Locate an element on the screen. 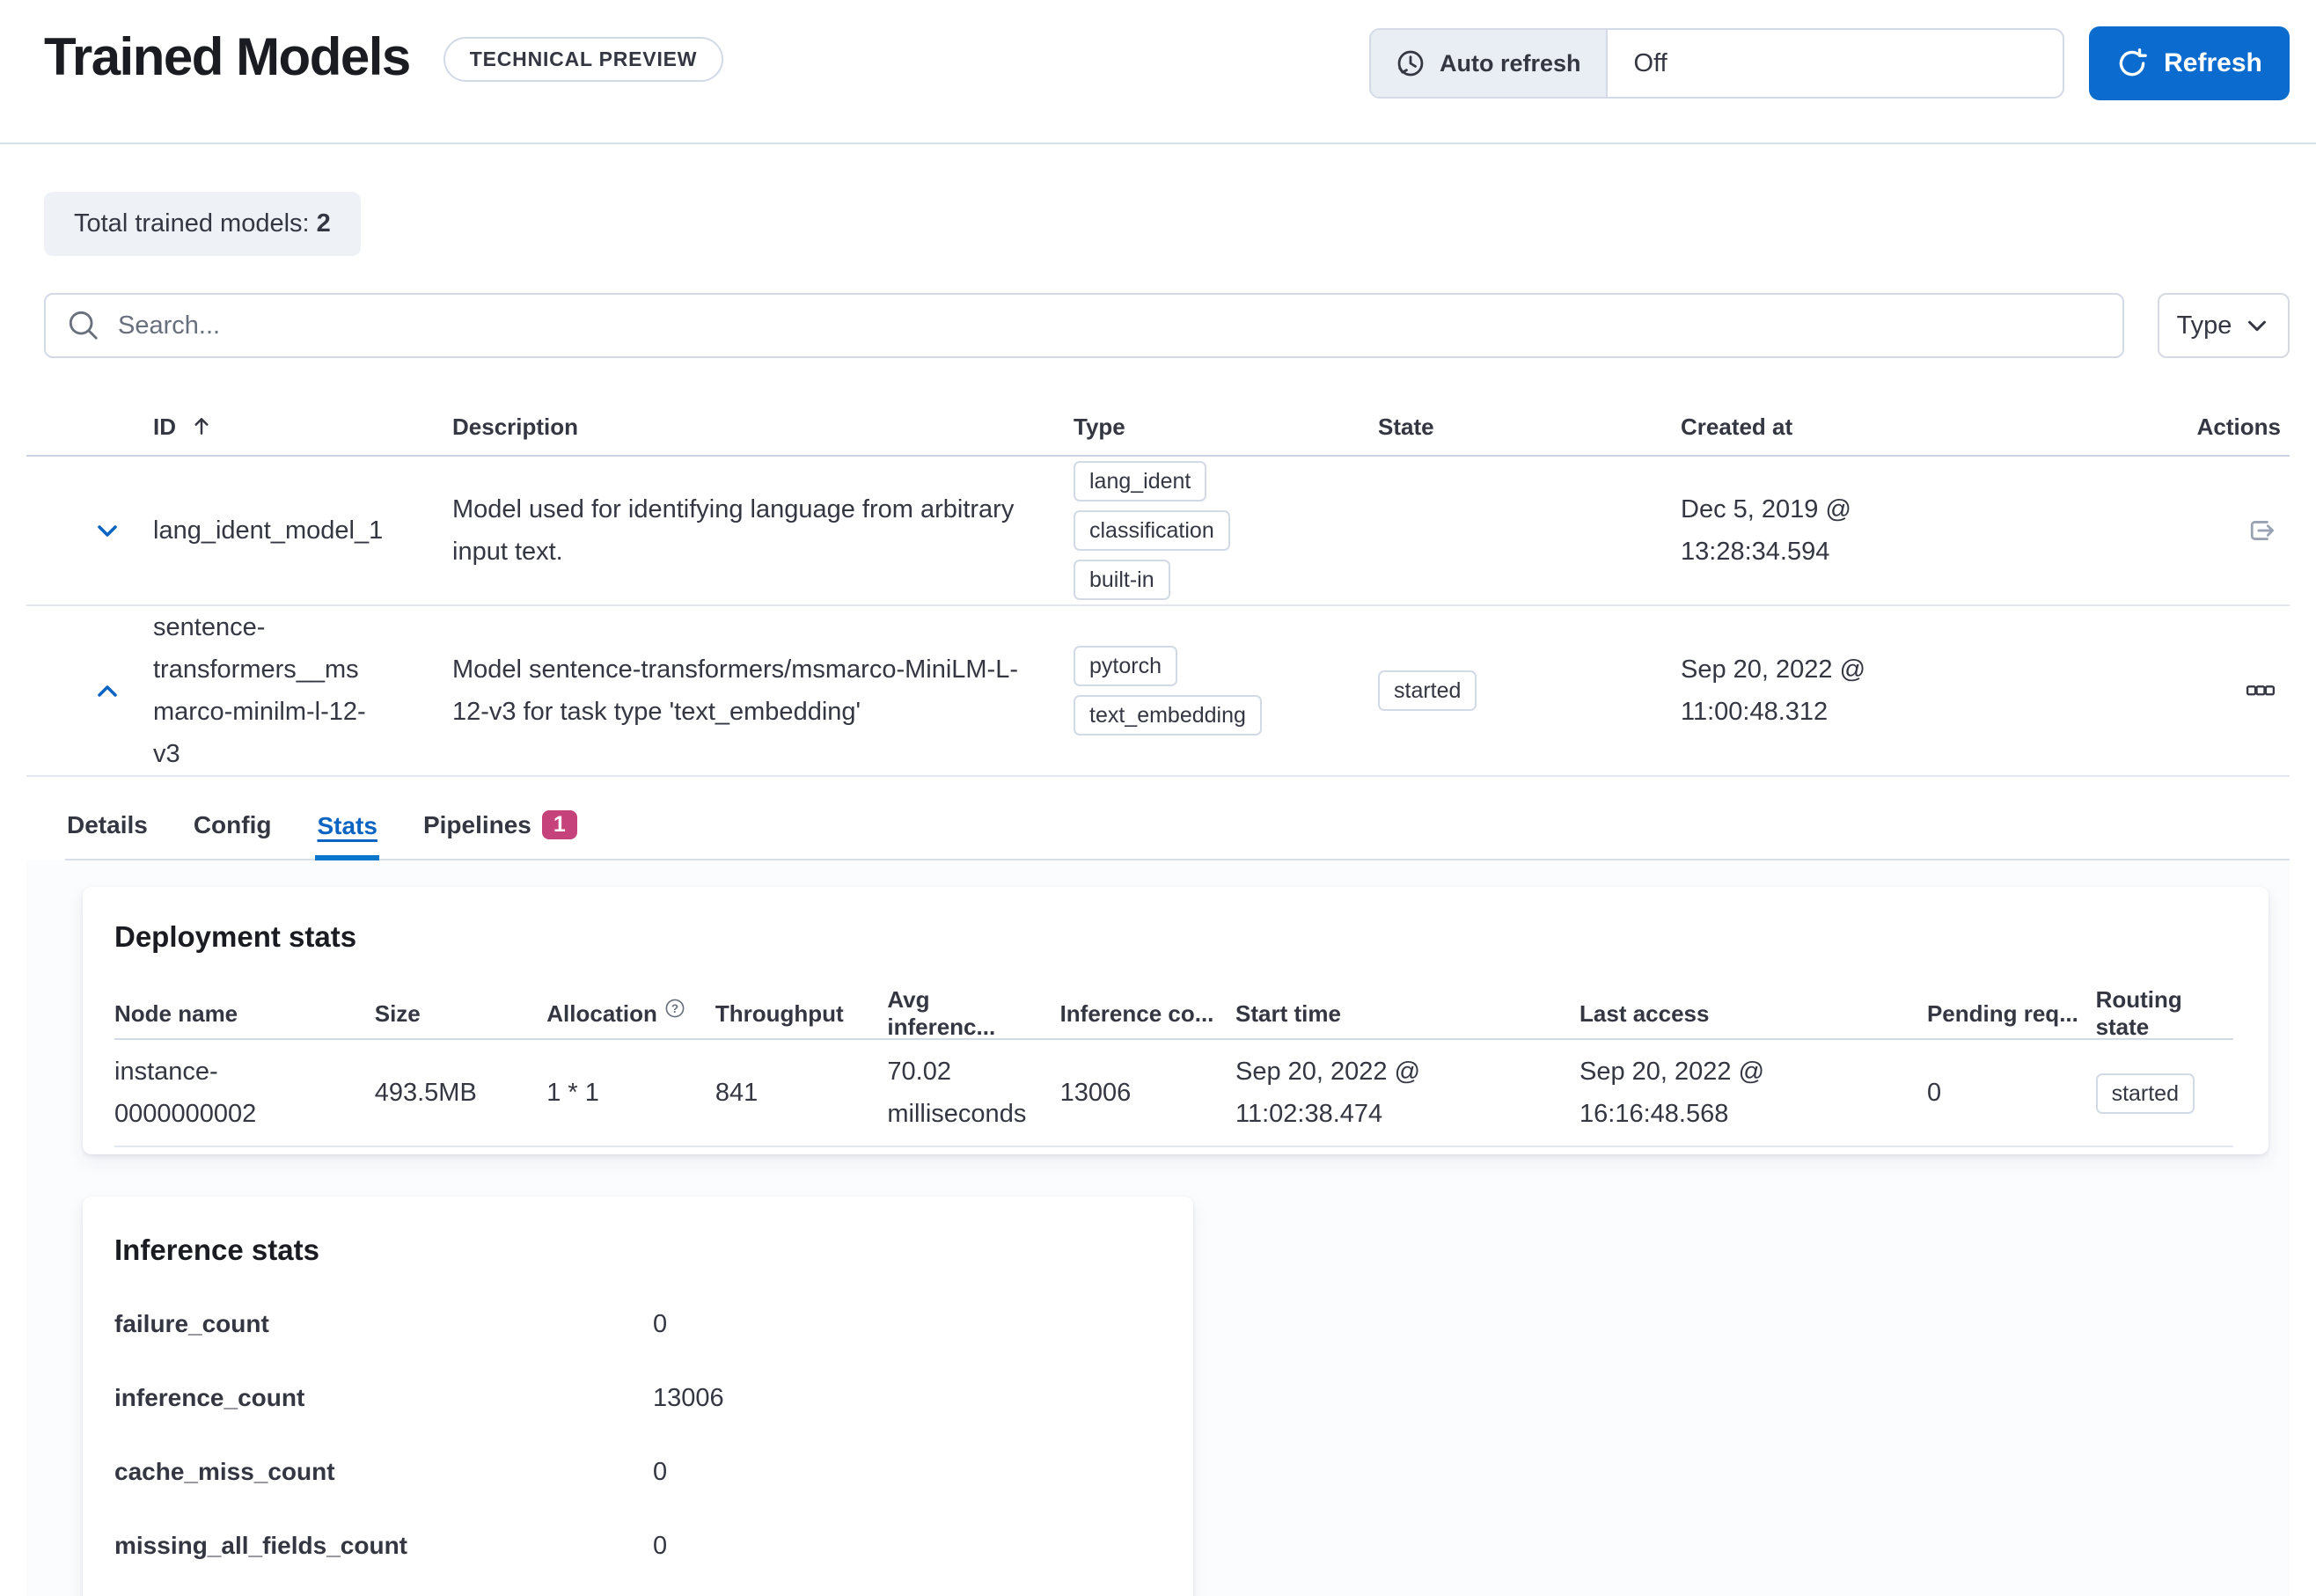 The height and width of the screenshot is (1596, 2316). row-actions-menu-button is located at coordinates (2260, 690).